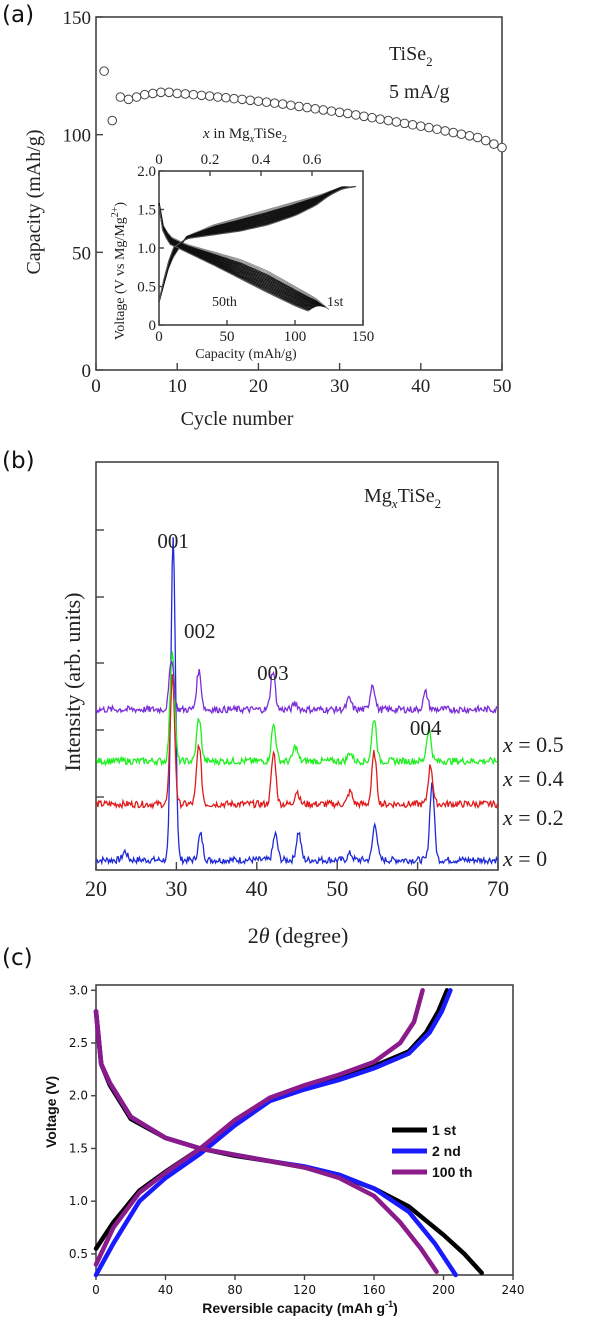  What do you see at coordinates (87, 371) in the screenshot?
I see `panel-a-ytick-label: 0` at bounding box center [87, 371].